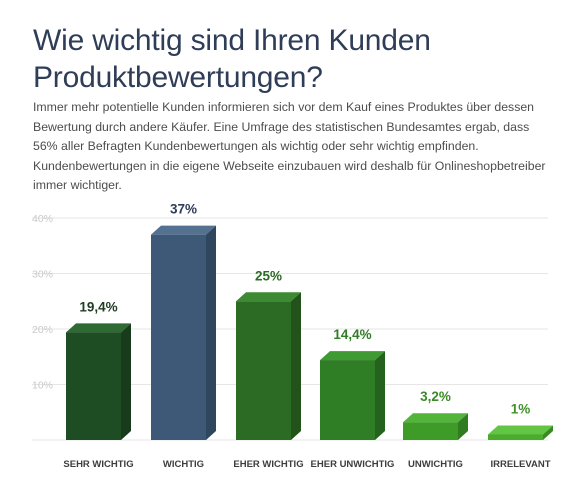 This screenshot has width=580, height=504. Describe the element at coordinates (521, 408) in the screenshot. I see `data-label: 1%` at that location.